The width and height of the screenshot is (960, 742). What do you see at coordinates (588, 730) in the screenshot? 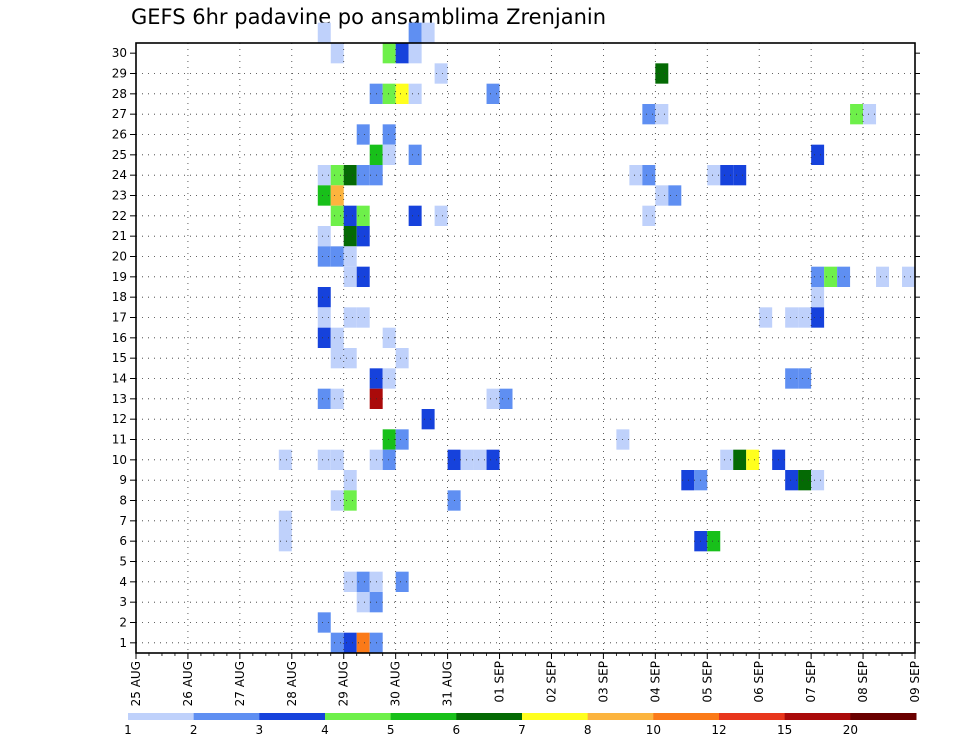
I see `legend-label: 8` at bounding box center [588, 730].